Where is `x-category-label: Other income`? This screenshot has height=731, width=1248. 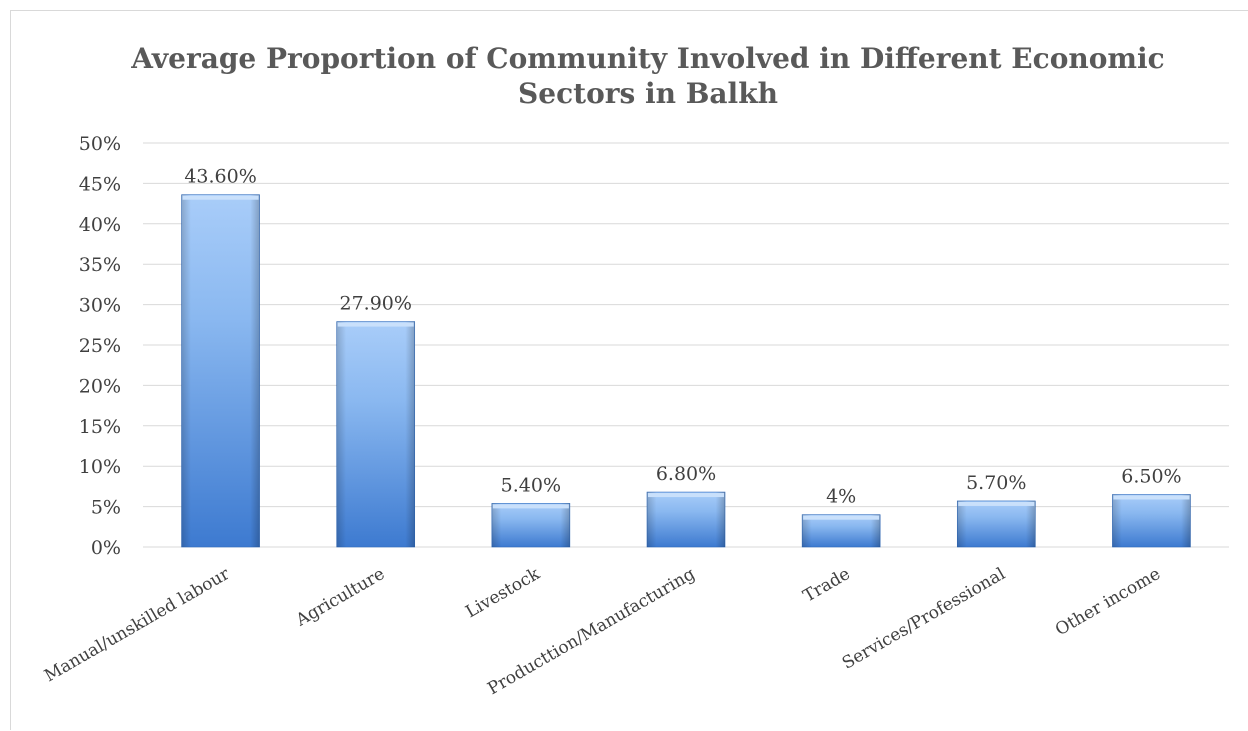
x-category-label: Other income is located at coordinates (1108, 602).